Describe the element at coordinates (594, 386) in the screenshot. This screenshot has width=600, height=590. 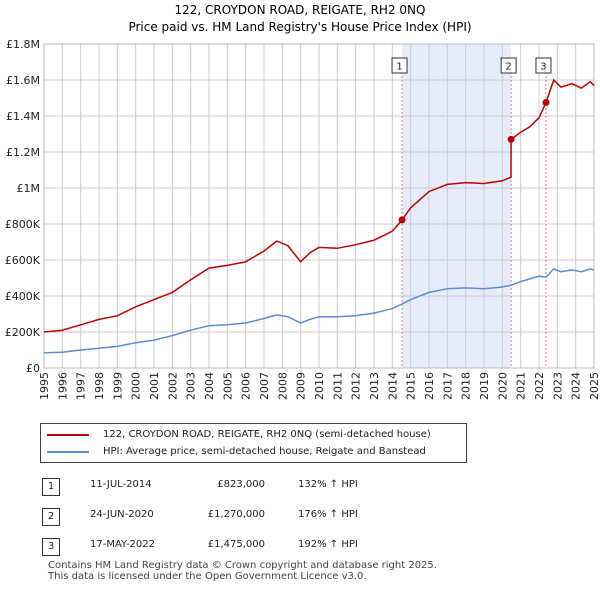
I see `x-tick-label: 2025` at that location.